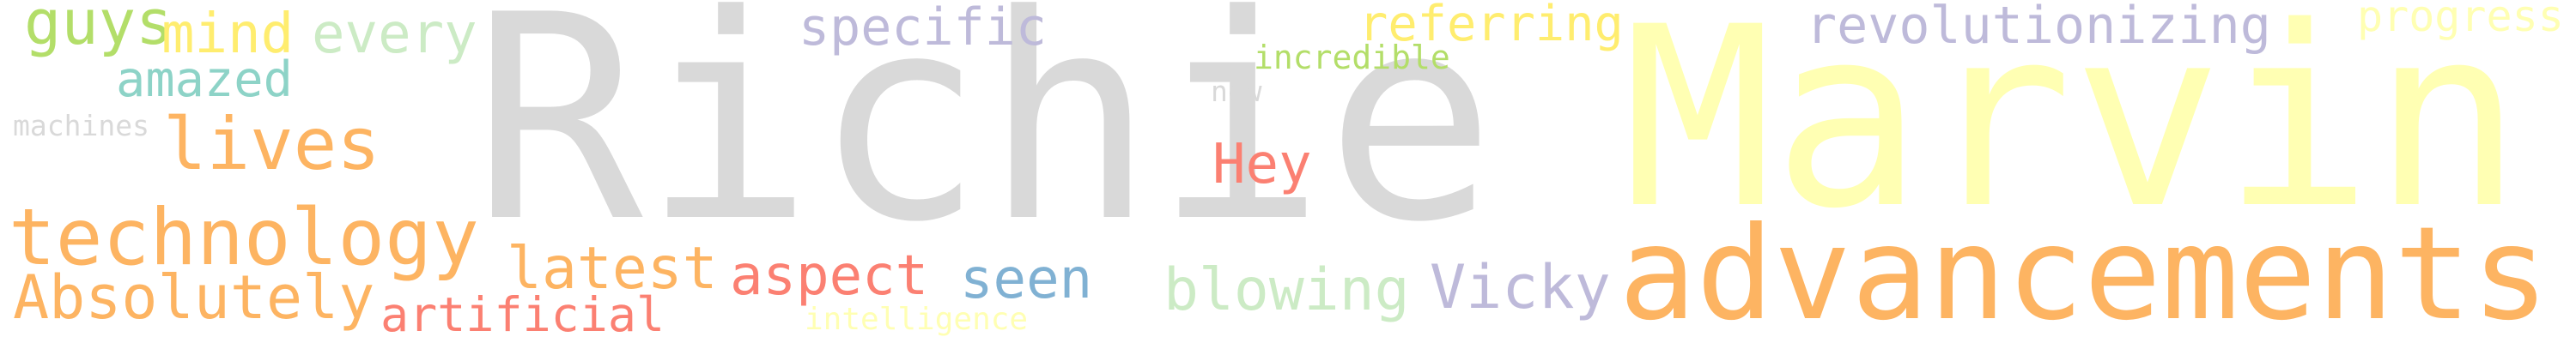 This screenshot has width=2576, height=349. Describe the element at coordinates (394, 34) in the screenshot. I see `word-every: every` at that location.